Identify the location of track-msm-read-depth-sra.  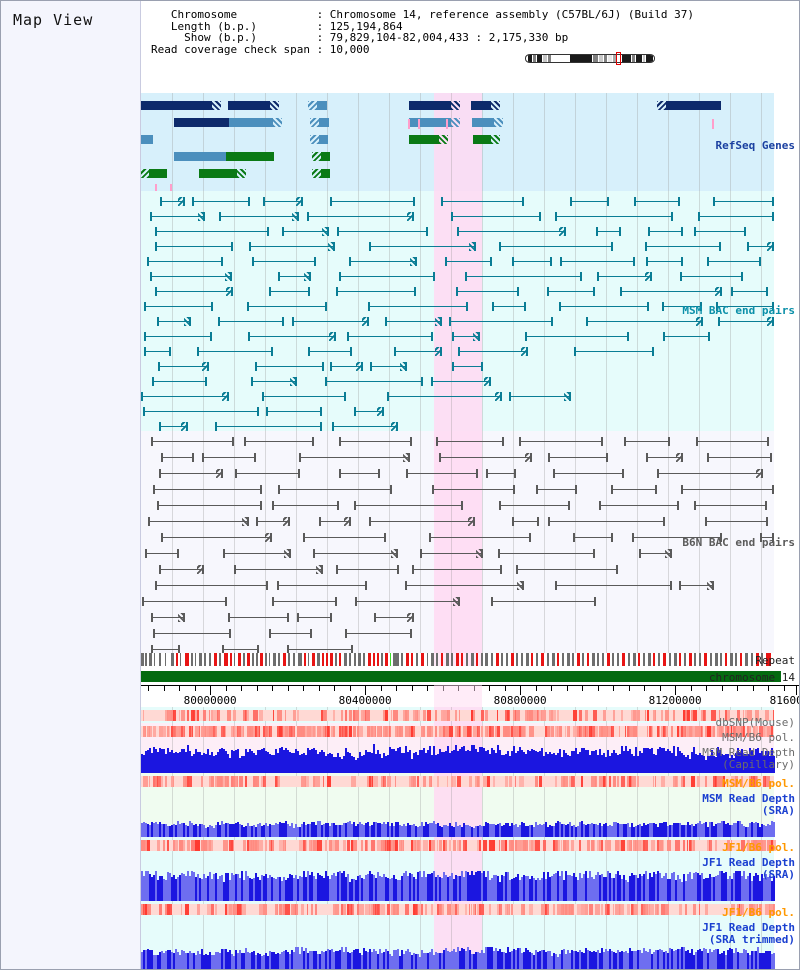
(470, 813).